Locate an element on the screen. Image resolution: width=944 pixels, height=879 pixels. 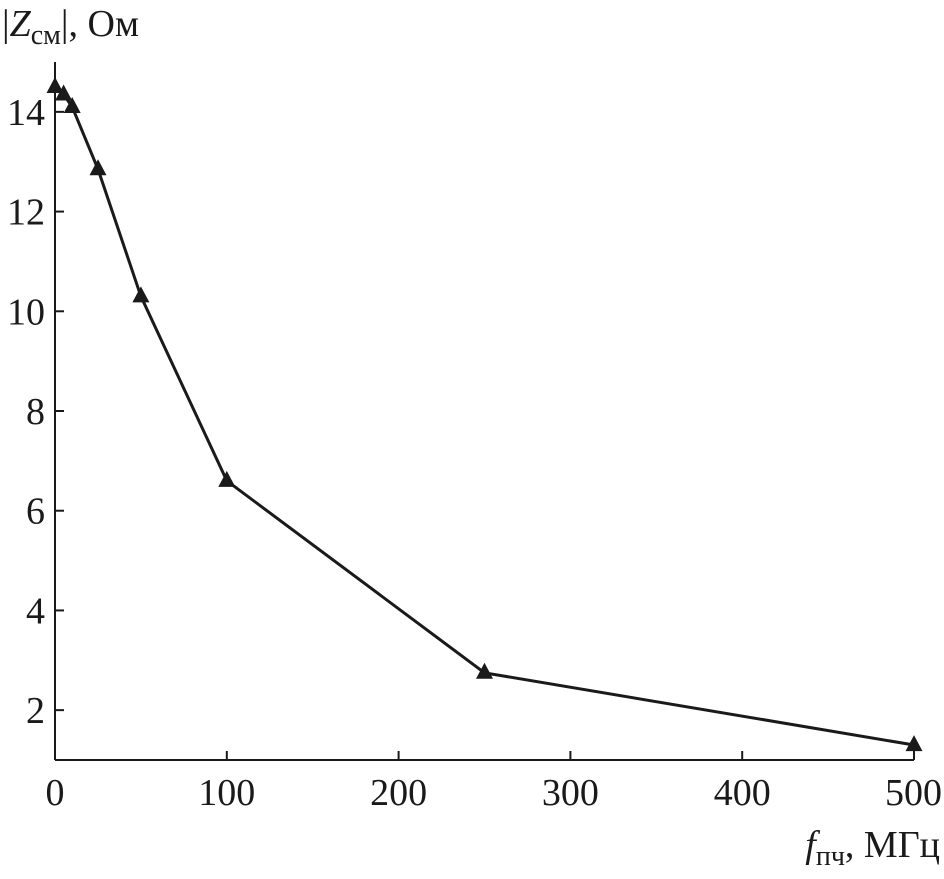
x-axis-title-unit: , МГц is located at coordinates (892, 845).